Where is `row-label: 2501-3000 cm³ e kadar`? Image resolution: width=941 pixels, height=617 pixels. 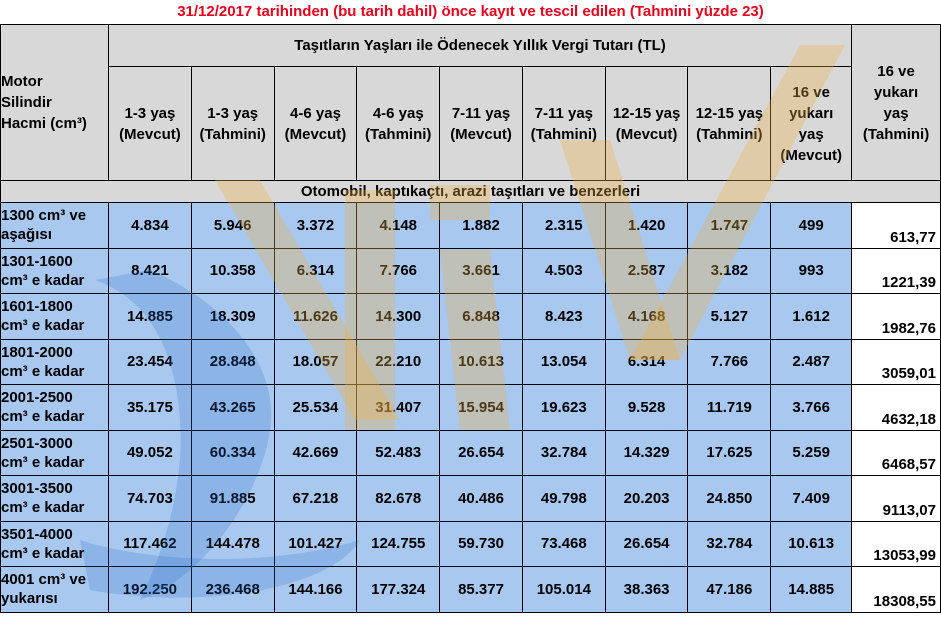
row-label: 2501-3000 cm³ e kadar is located at coordinates (55, 452).